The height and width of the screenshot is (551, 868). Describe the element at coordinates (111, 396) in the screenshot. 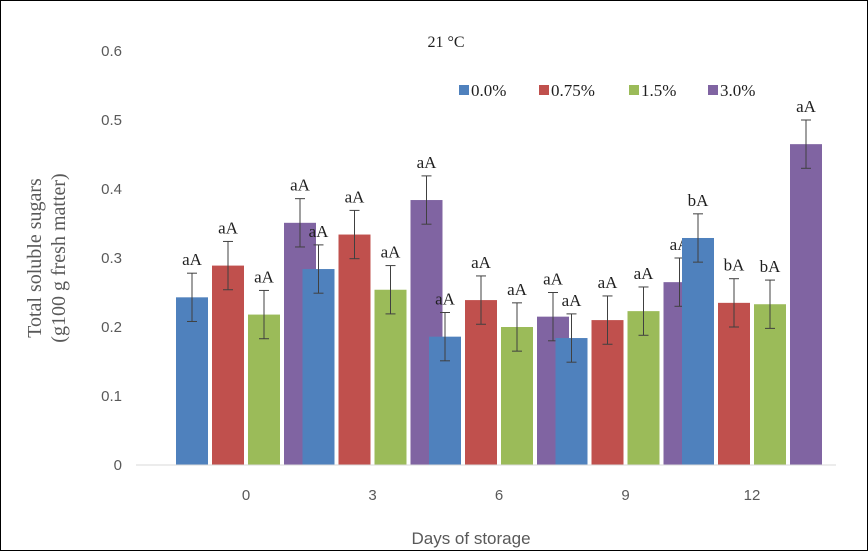

I see `y-tick-label: 0.1` at that location.